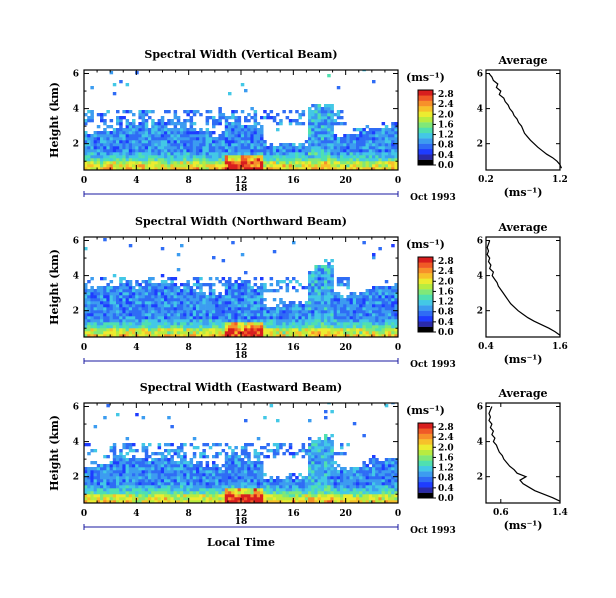  What do you see at coordinates (446, 313) in the screenshot?
I see `colorbar-tick-label: 0.8` at bounding box center [446, 313].